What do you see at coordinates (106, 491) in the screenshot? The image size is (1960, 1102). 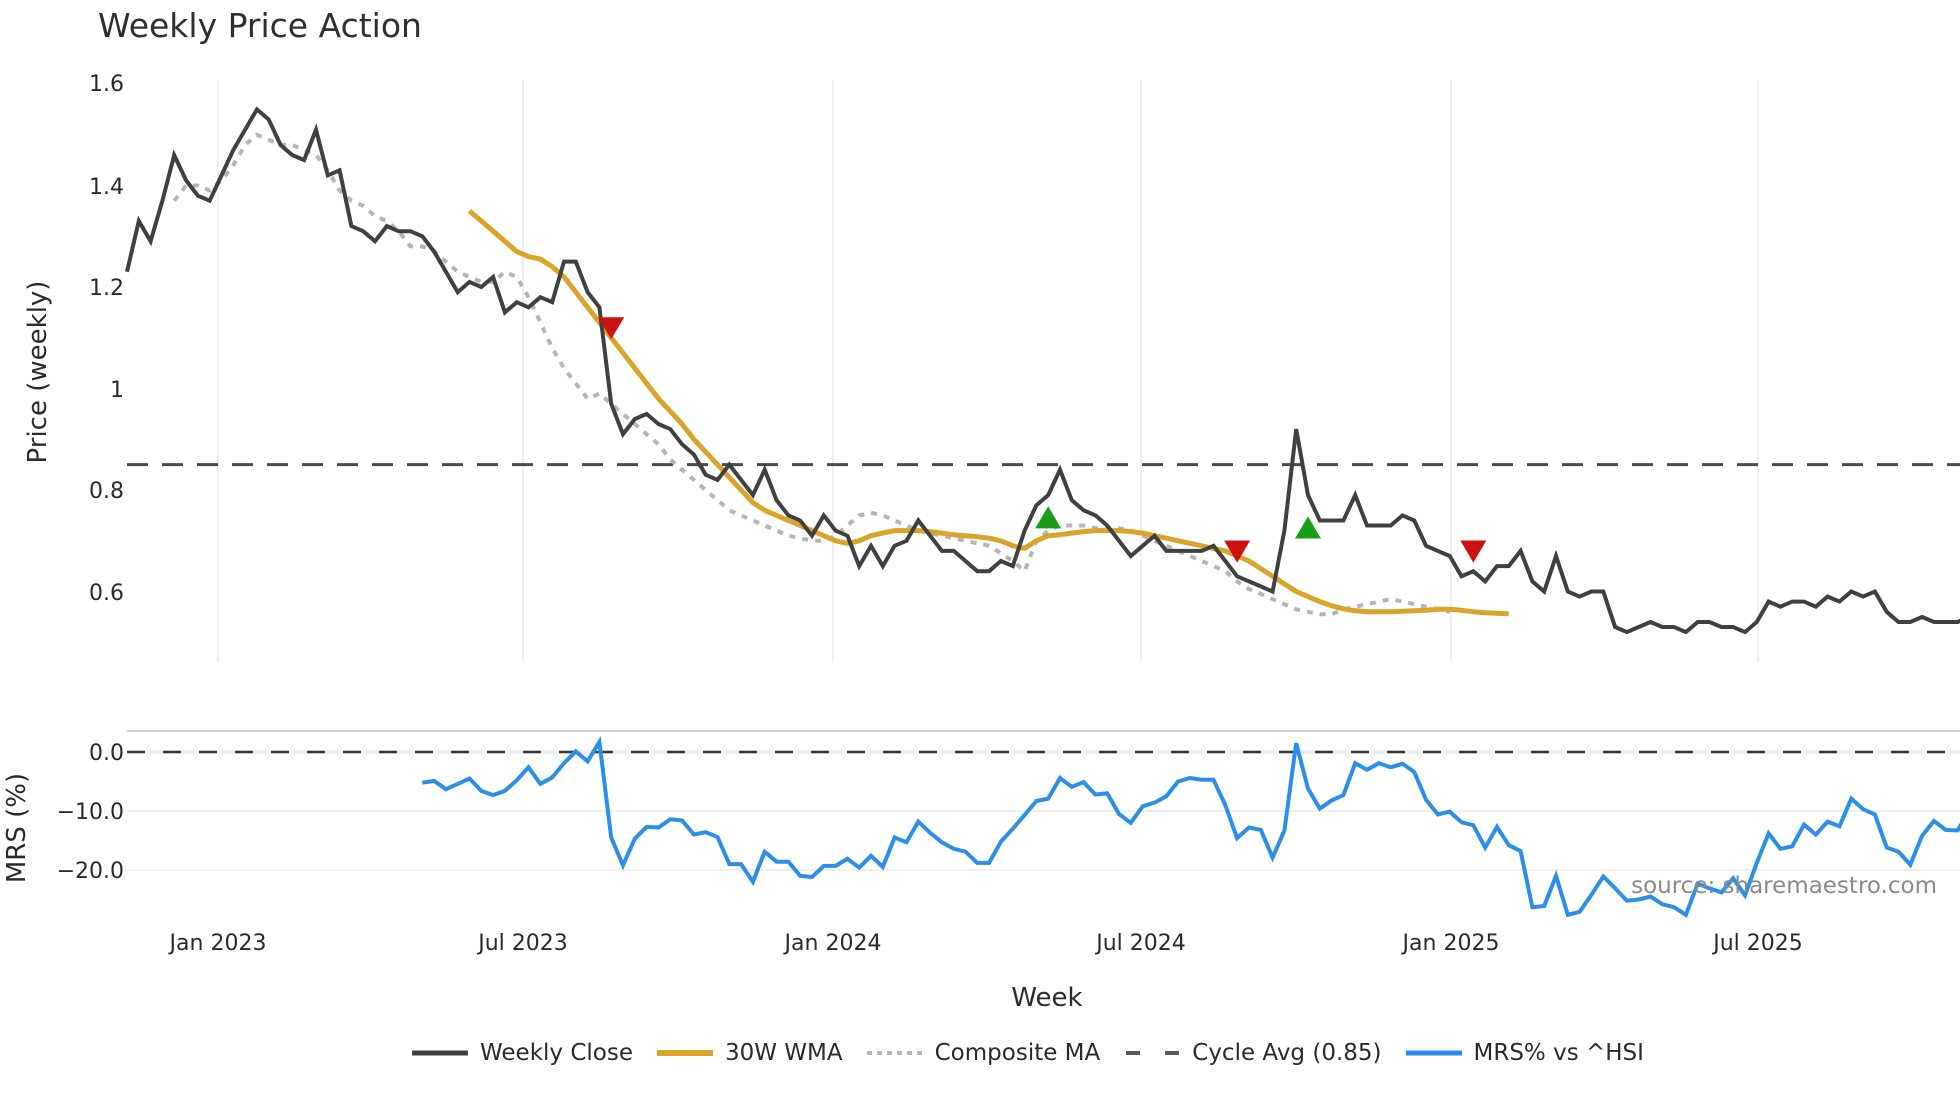 I see `price-ytick: 0.8` at bounding box center [106, 491].